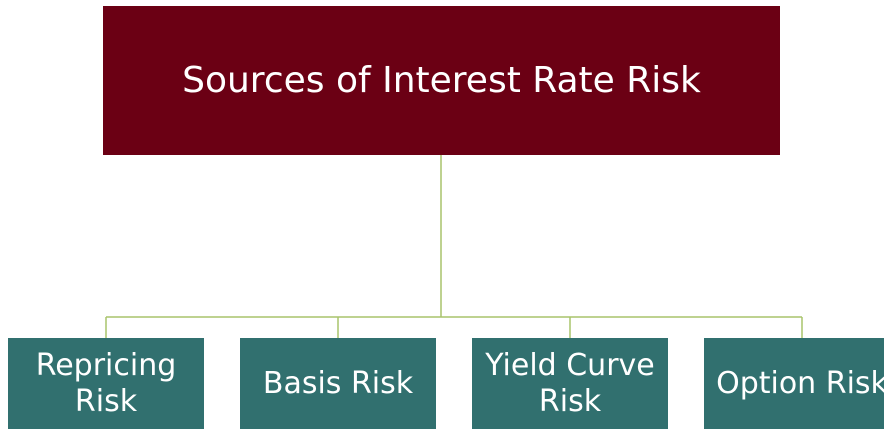  I want to click on child-node: Repricing Risk, so click(106, 383).